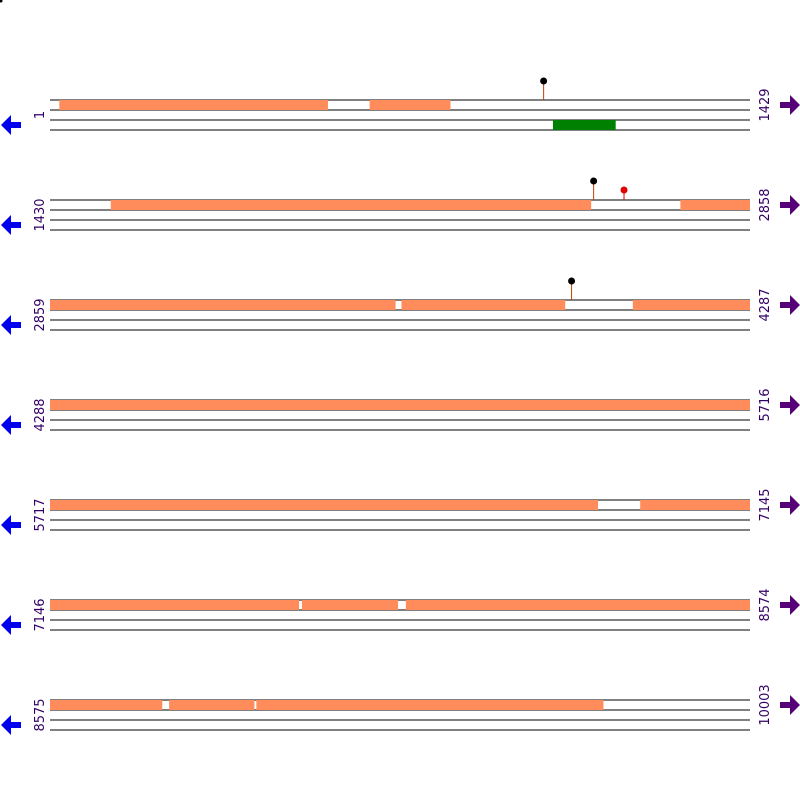 The height and width of the screenshot is (800, 800). What do you see at coordinates (40, 714) in the screenshot?
I see `row-start-label: 8575` at bounding box center [40, 714].